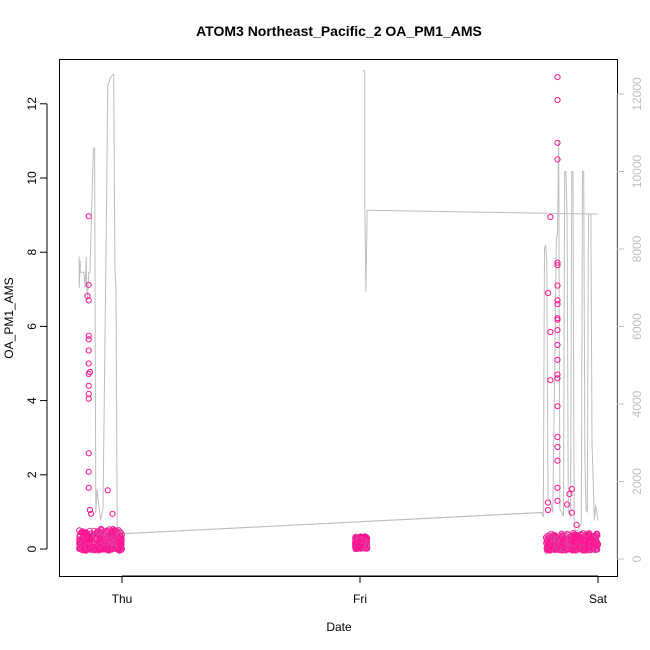  I want to click on y-tick-label: 2, so click(32, 474).